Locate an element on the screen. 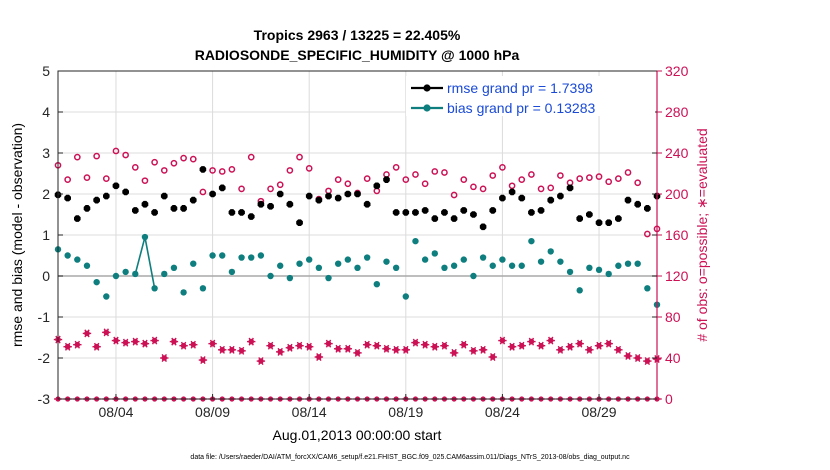 The height and width of the screenshot is (470, 830). y2-tick-label: 280 is located at coordinates (677, 112).